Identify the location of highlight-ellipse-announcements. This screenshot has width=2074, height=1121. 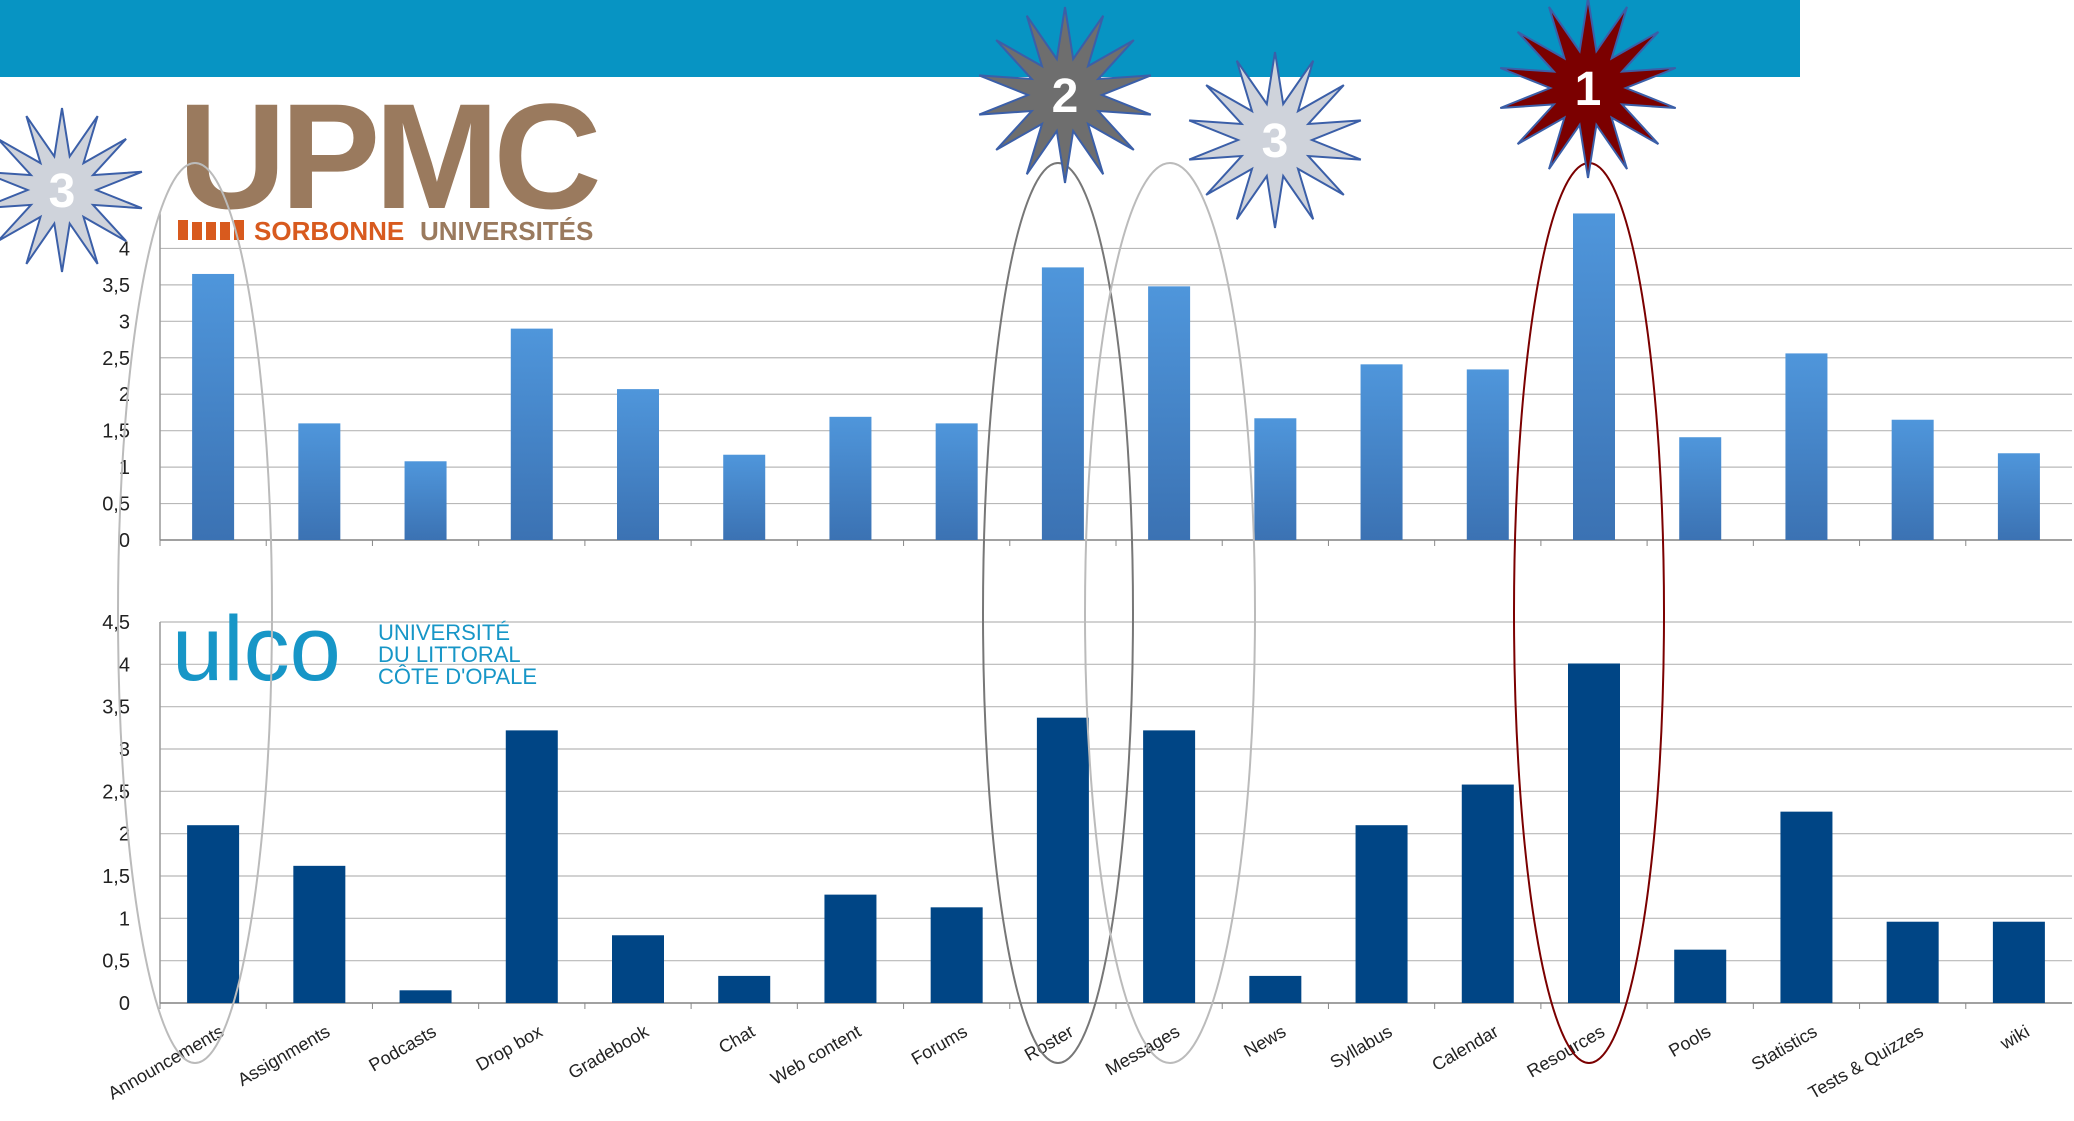
(195, 613).